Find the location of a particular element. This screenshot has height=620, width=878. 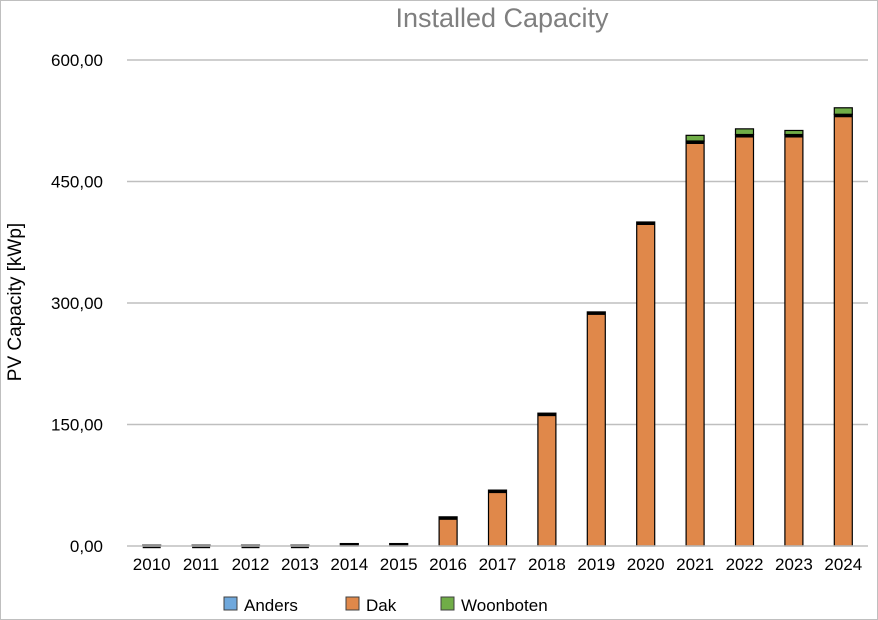

legend-label-anders: Anders is located at coordinates (271, 605).